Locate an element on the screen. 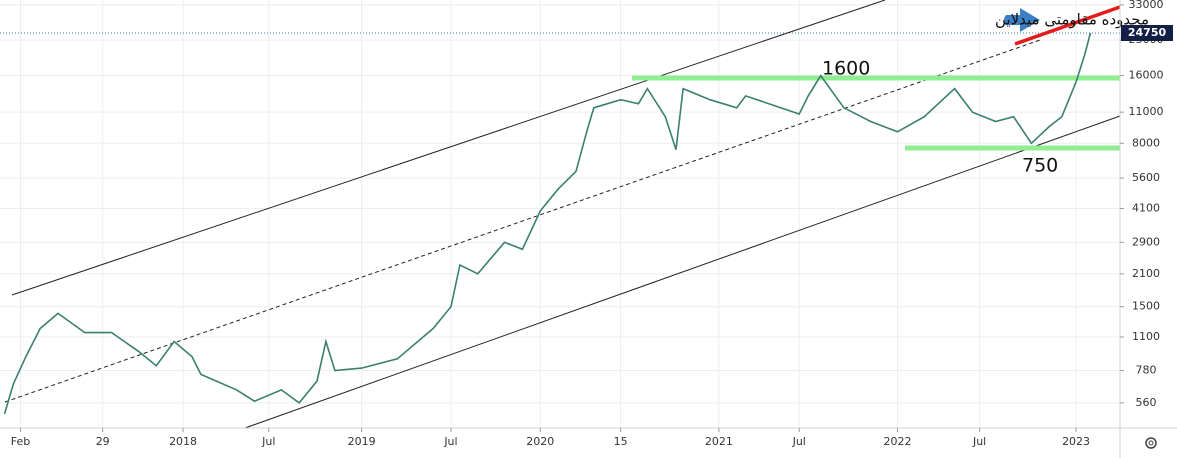  x-tick-label: 2022 is located at coordinates (897, 441).